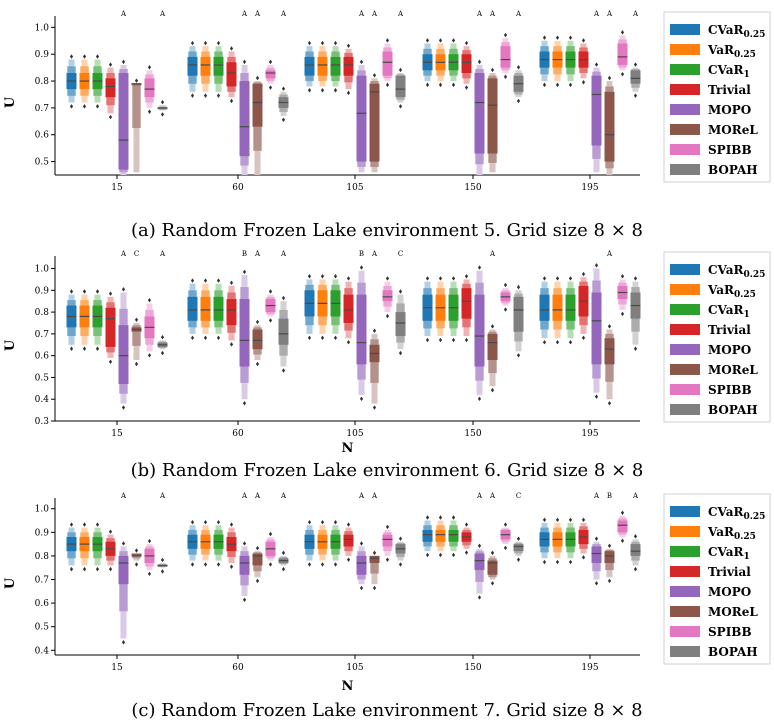  What do you see at coordinates (42, 510) in the screenshot?
I see `y-tick-label: 1.0` at bounding box center [42, 510].